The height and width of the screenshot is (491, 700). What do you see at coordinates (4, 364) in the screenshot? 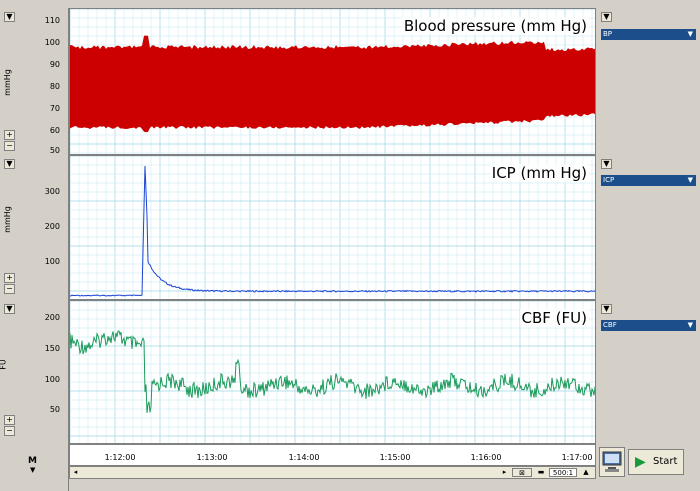
I see `cbf-unit-label: FU` at bounding box center [4, 364].